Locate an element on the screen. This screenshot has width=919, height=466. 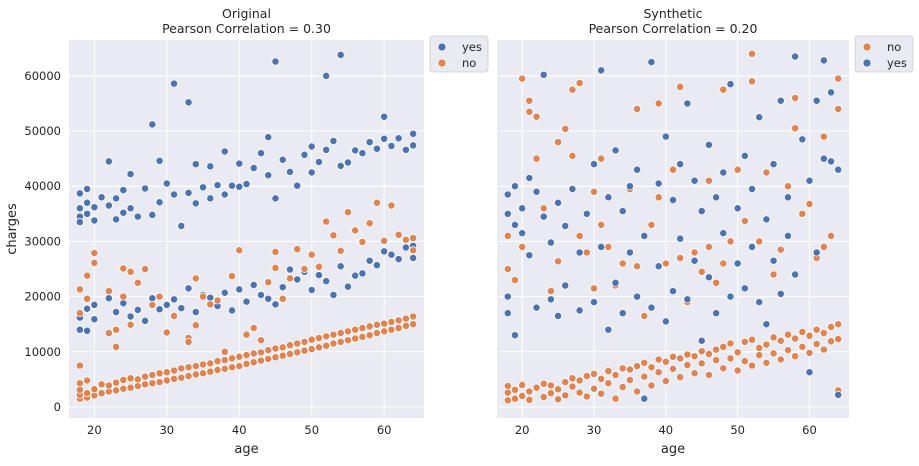
x-tick-label: 50 is located at coordinates (737, 430).